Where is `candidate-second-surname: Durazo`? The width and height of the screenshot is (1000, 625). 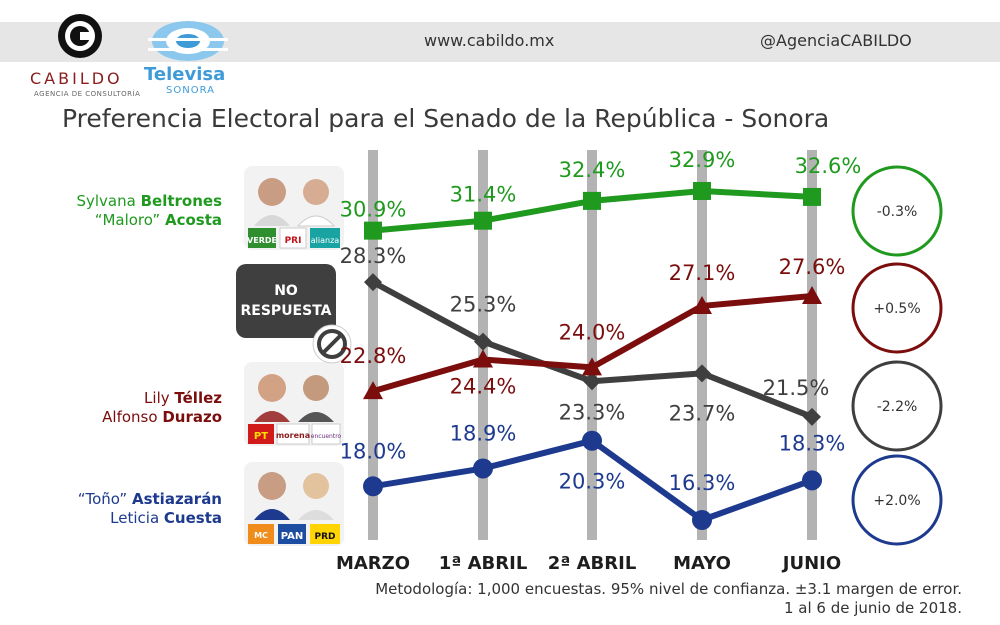 candidate-second-surname: Durazo is located at coordinates (192, 417).